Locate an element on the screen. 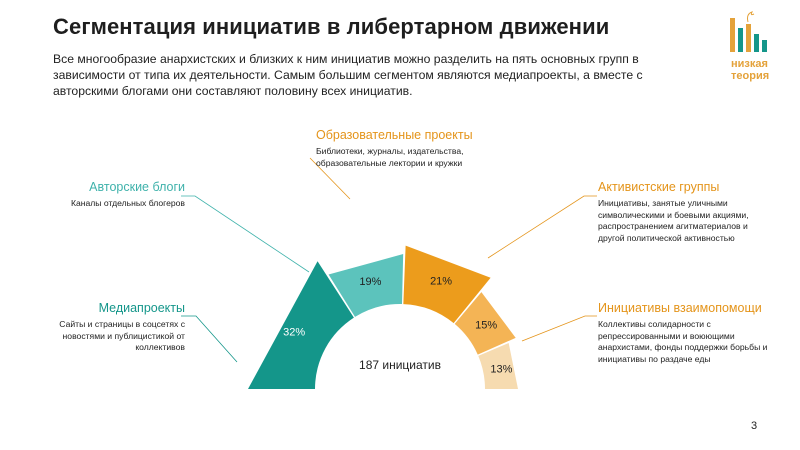 Image resolution: width=800 pixels, height=450 pixels. segment-label-activism: 15% is located at coordinates (486, 325).